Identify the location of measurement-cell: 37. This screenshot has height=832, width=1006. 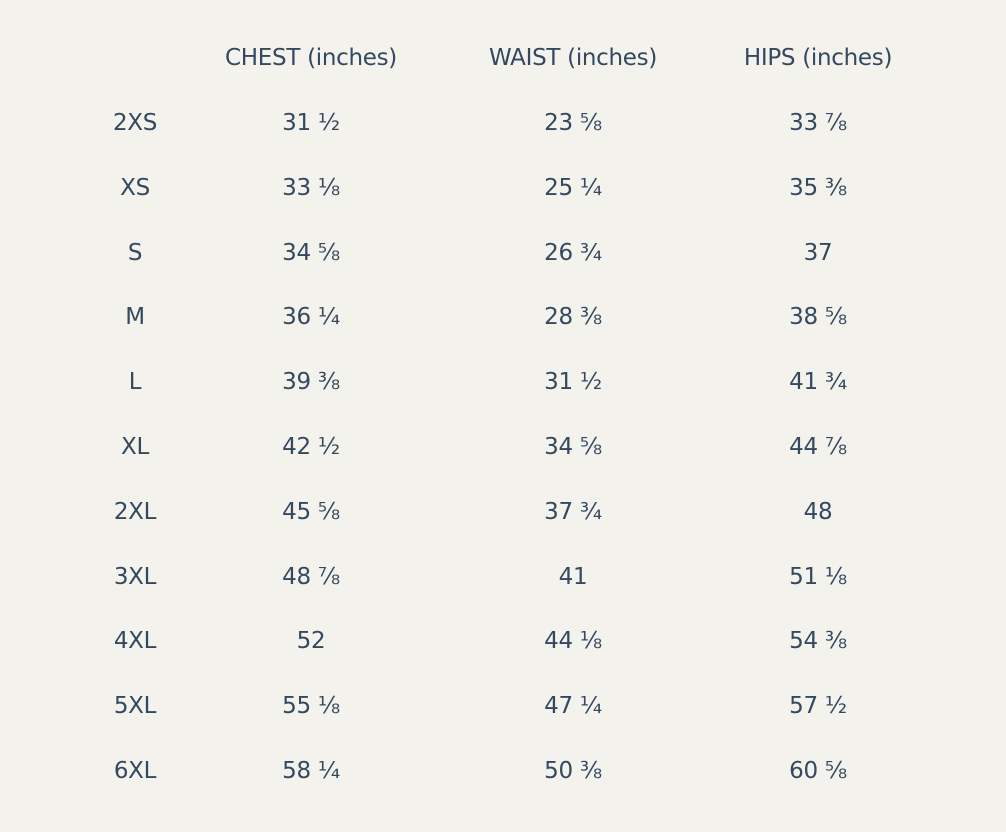
(818, 252).